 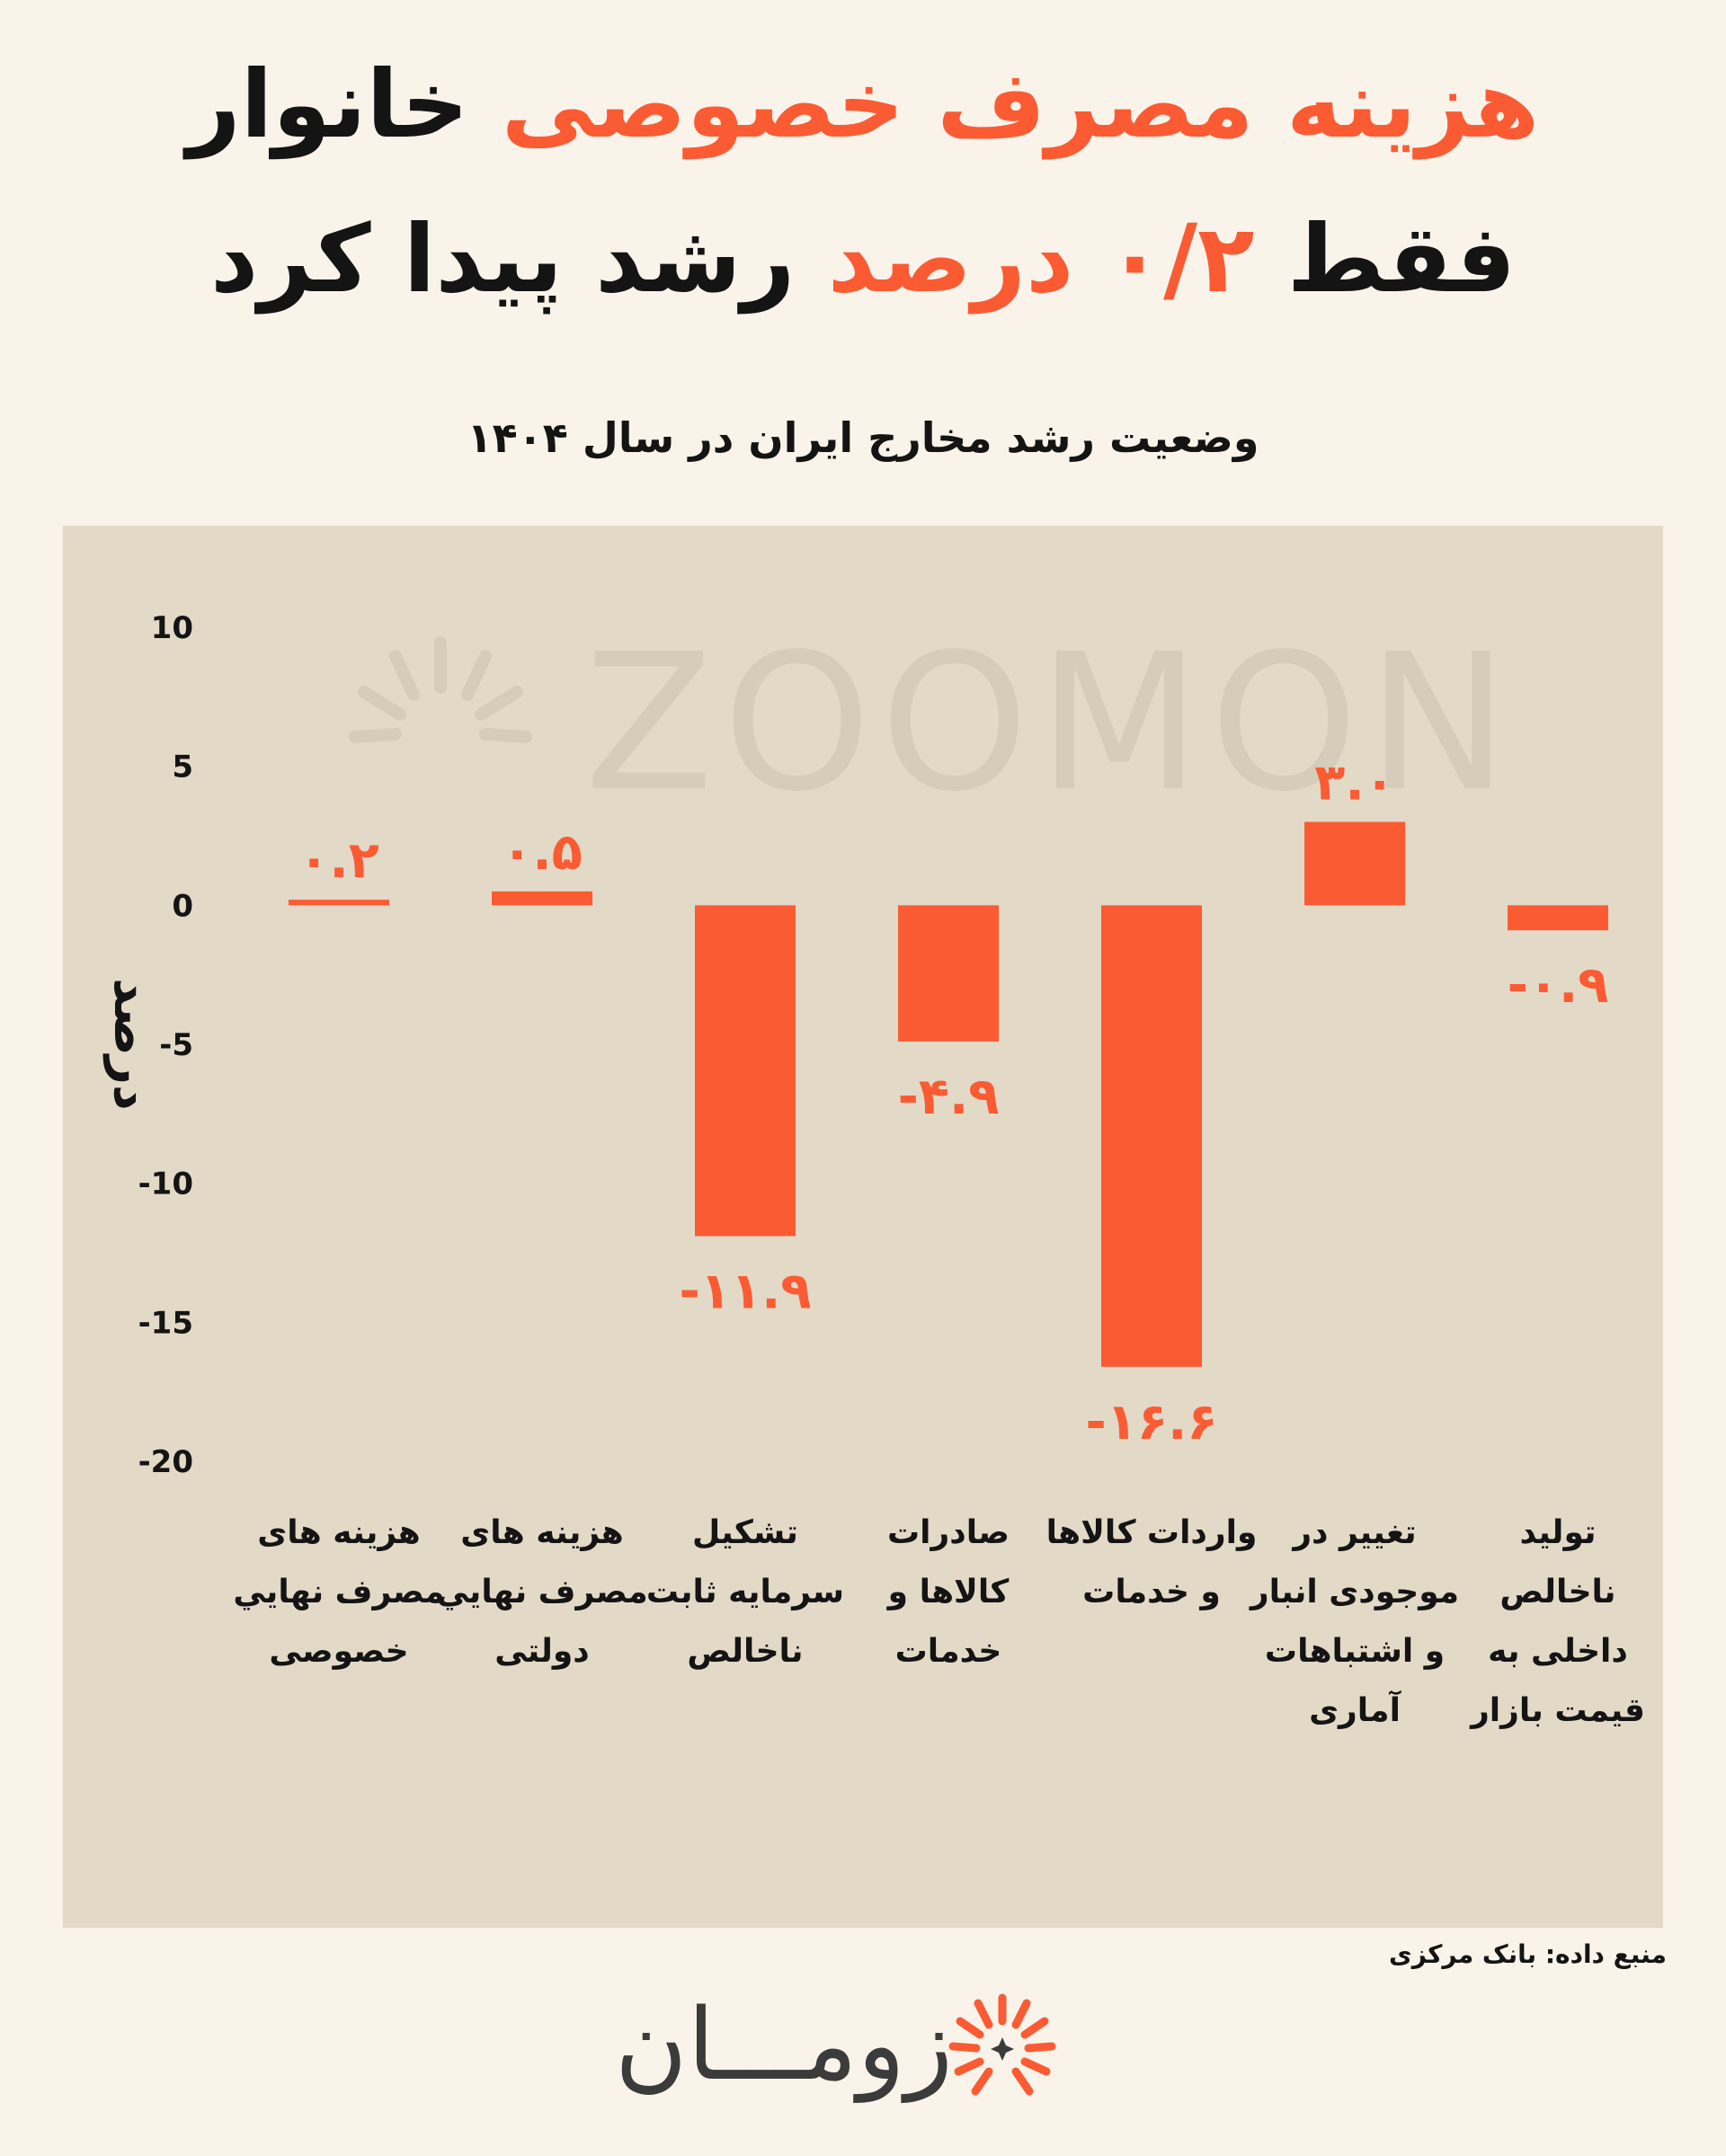 What do you see at coordinates (1558, 985) in the screenshot?
I see `bar-value-label: -۰.۹` at bounding box center [1558, 985].